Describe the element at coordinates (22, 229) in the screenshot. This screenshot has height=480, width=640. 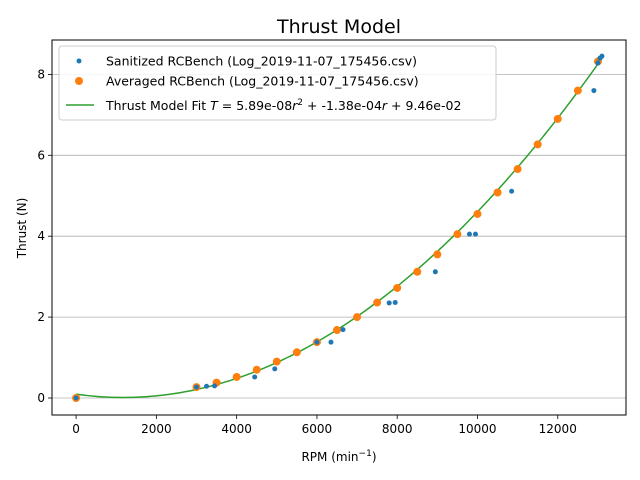
I see `y-axis-label: Thrust (N)` at that location.